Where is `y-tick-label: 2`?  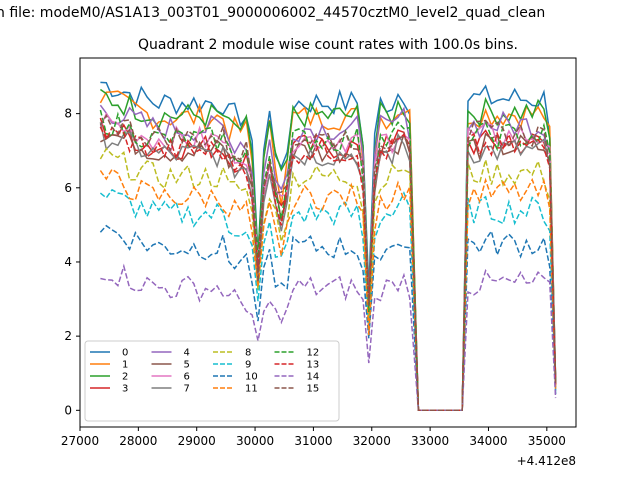
y-tick-label: 2 is located at coordinates (68, 336).